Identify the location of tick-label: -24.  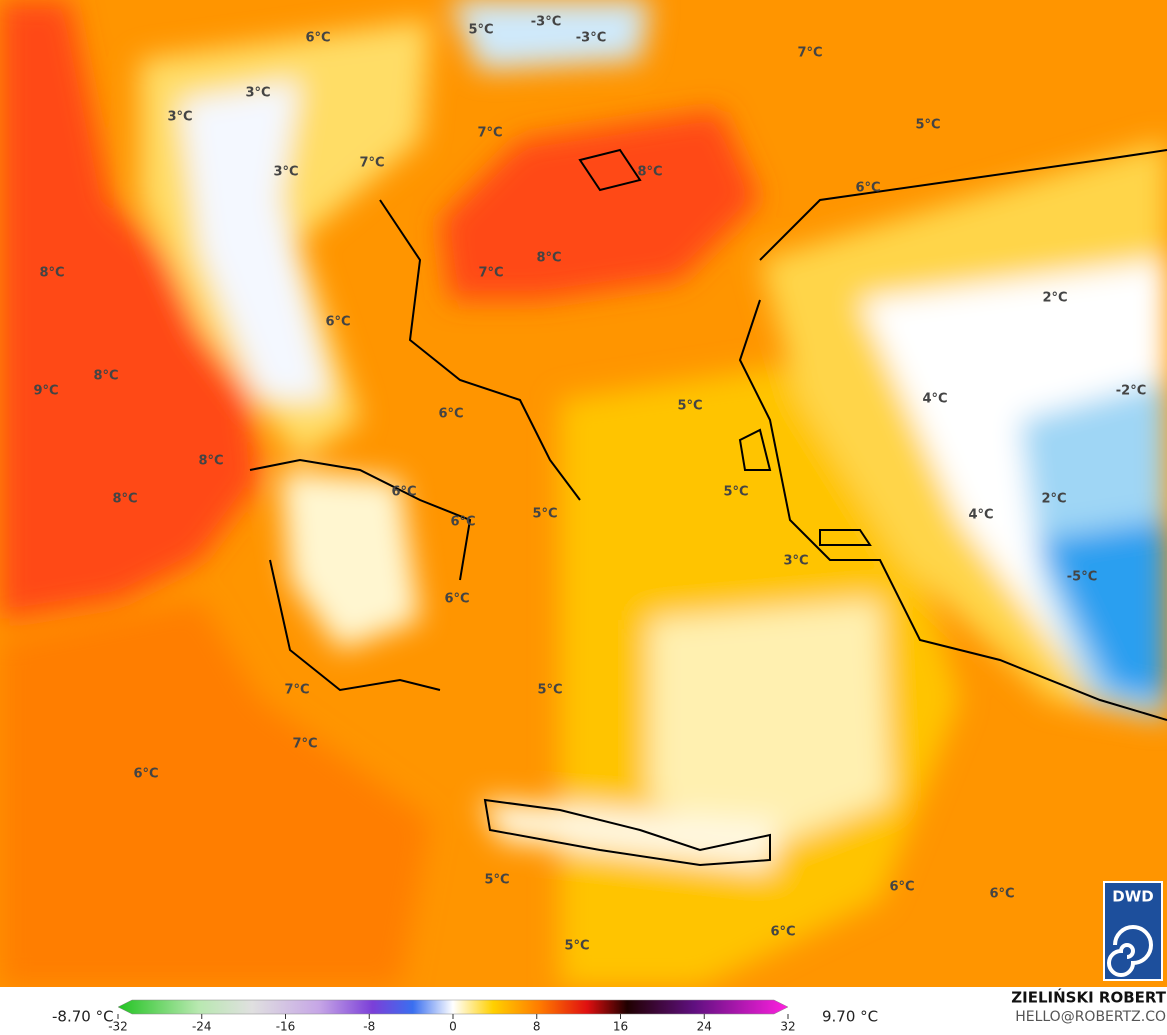
(202, 1027).